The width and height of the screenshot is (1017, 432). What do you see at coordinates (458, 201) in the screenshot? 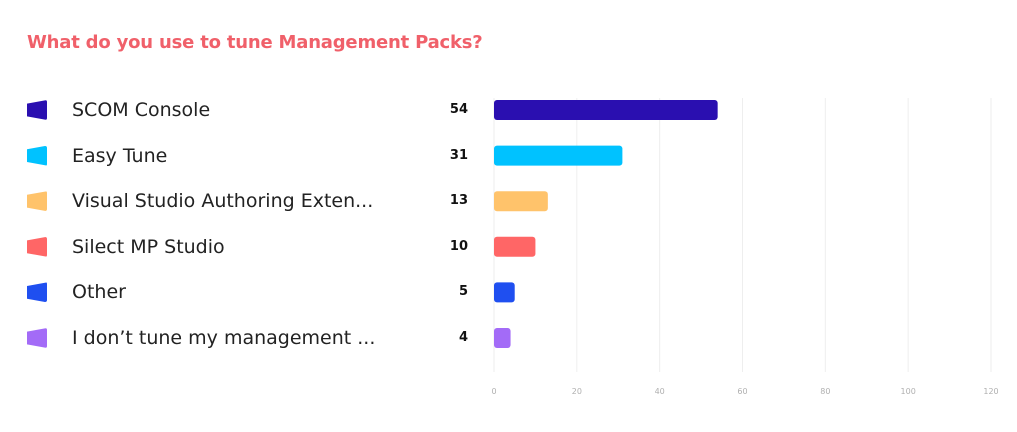
I see `data-label: 13` at bounding box center [458, 201].